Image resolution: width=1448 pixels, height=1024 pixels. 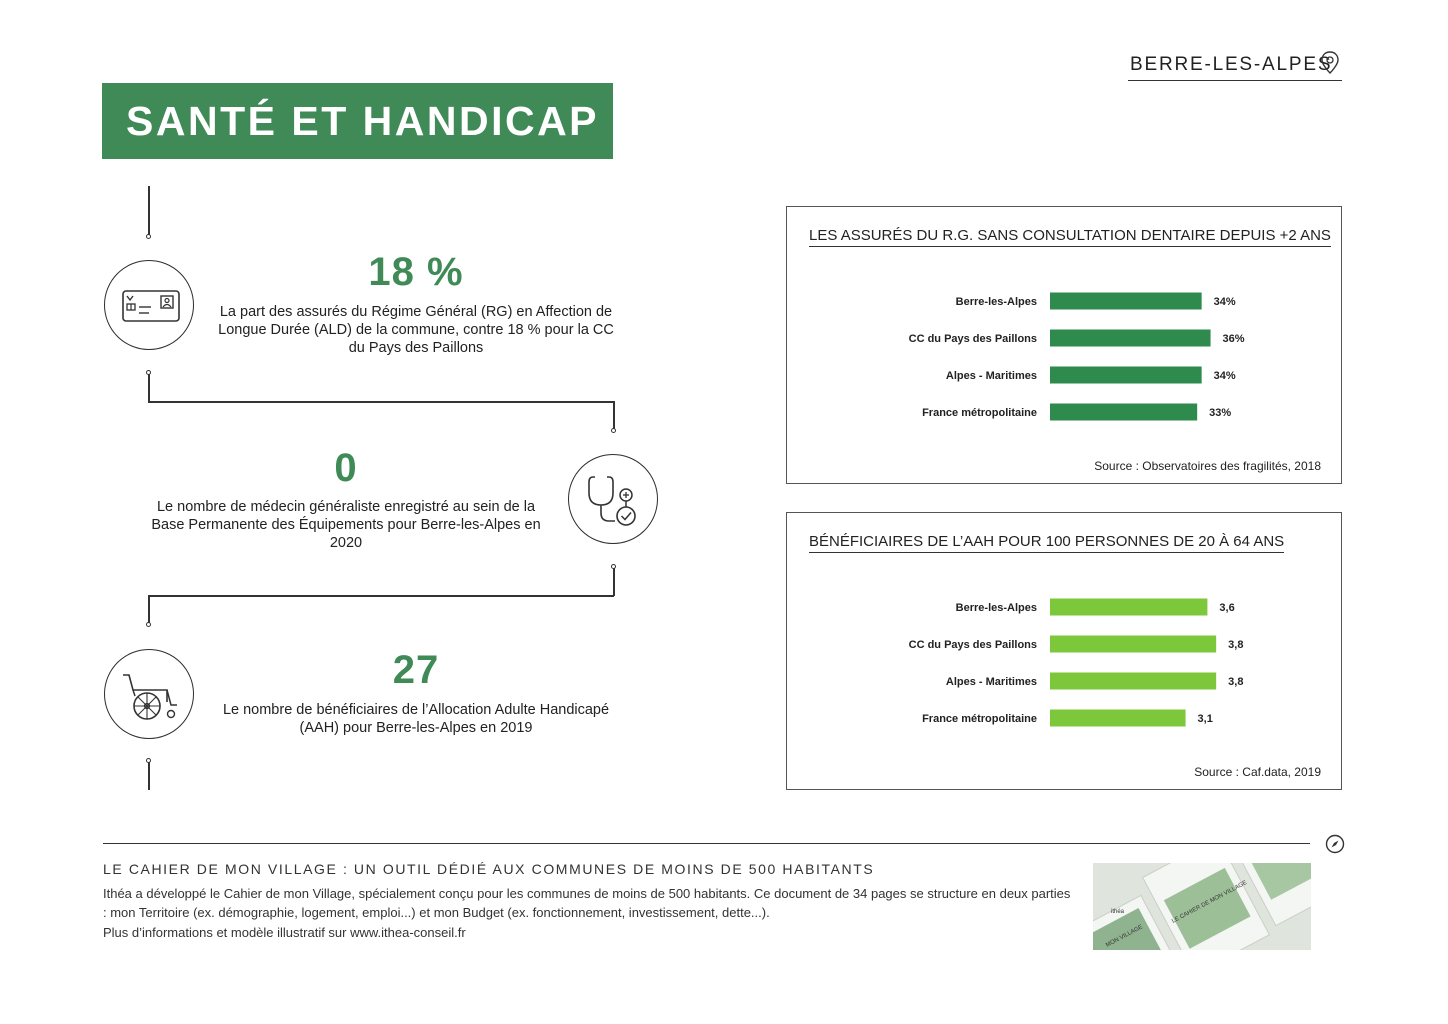 I want to click on health-card-icon, so click(x=151, y=306).